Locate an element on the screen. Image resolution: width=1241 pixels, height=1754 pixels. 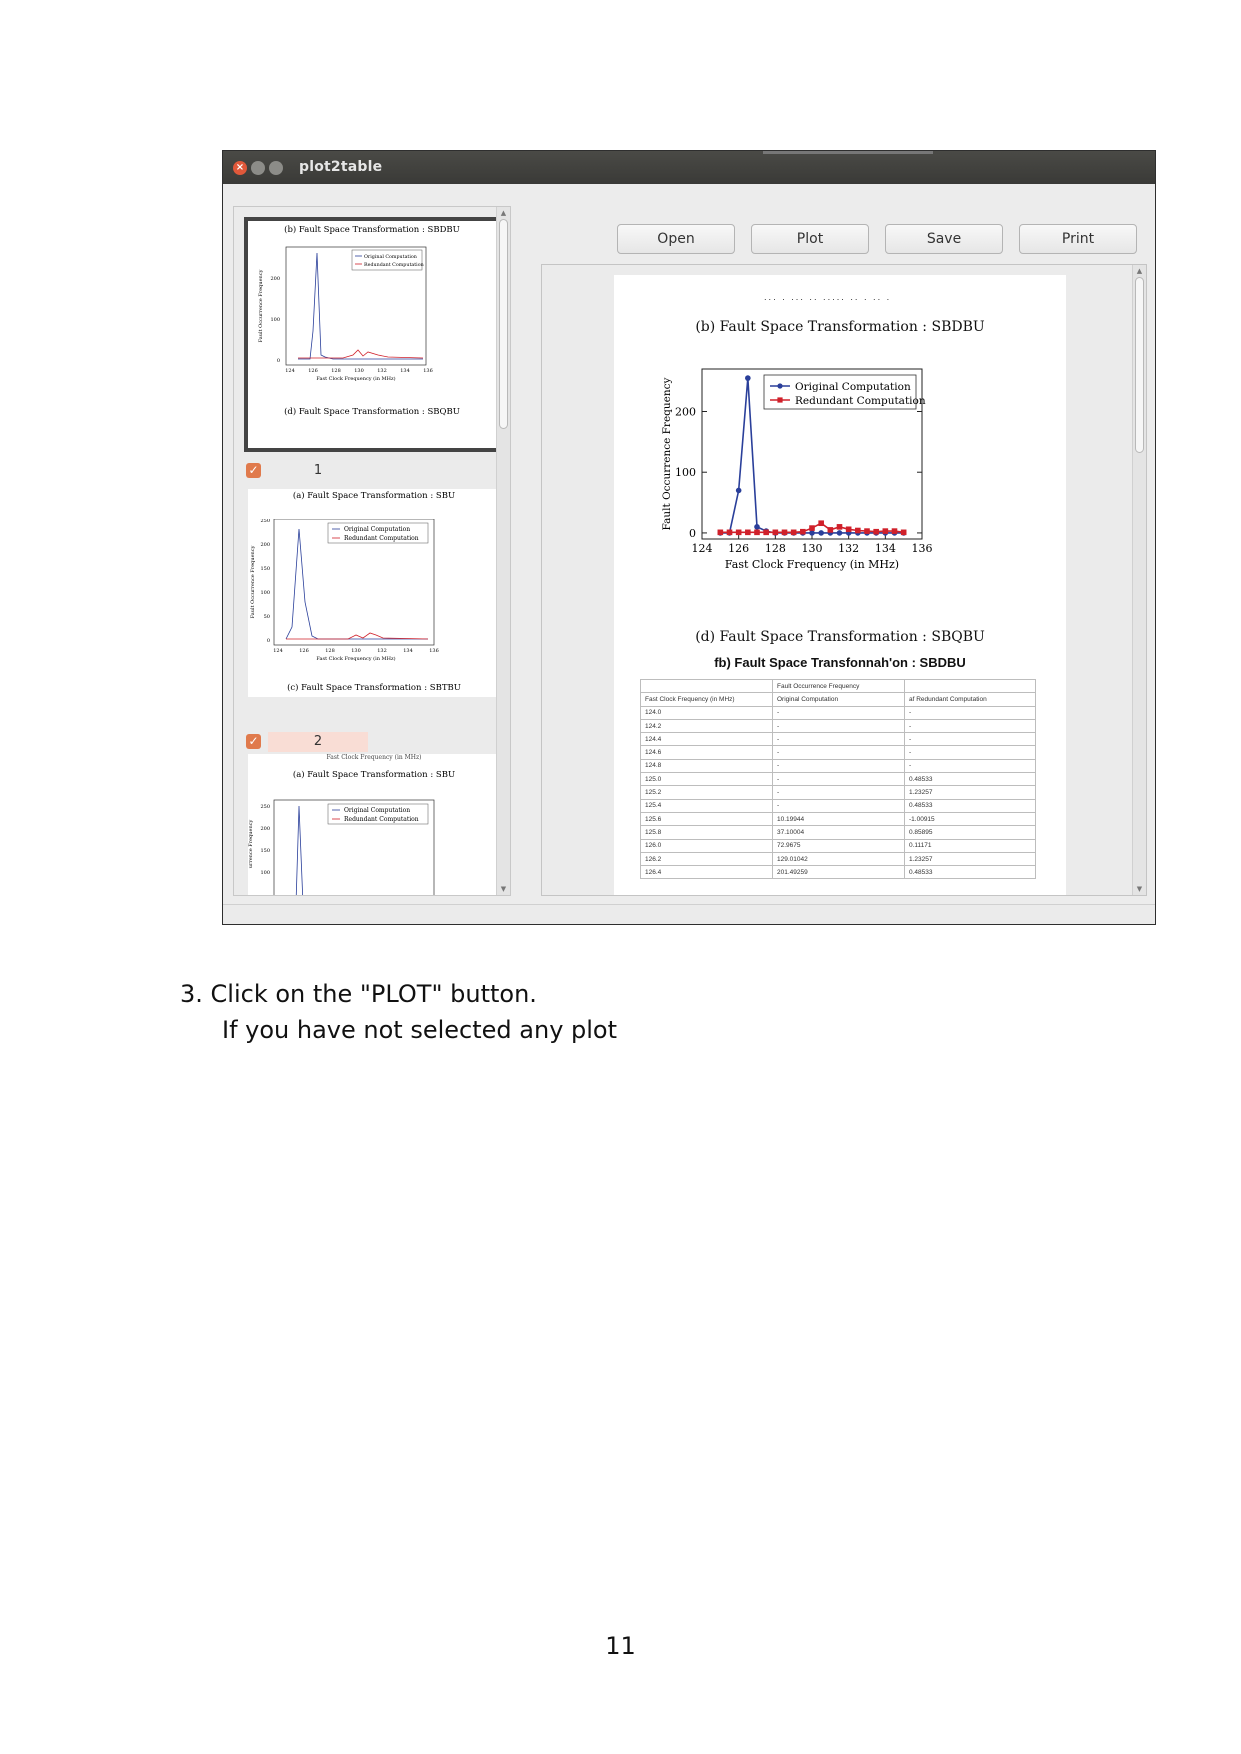
series-redundant-line is located at coordinates (357, 636).